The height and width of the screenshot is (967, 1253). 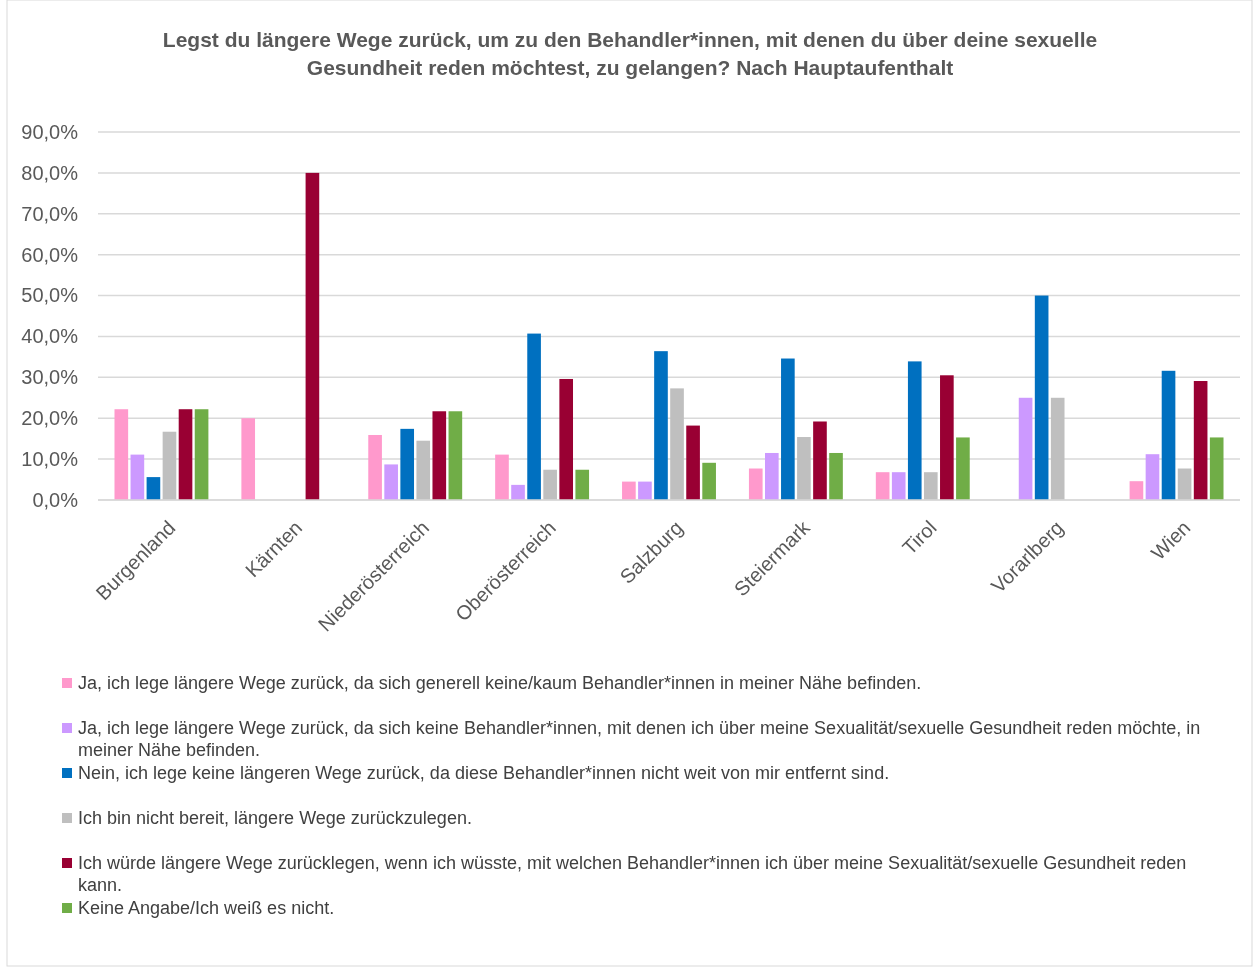 What do you see at coordinates (1170, 540) in the screenshot?
I see `x-tick-label: Wien` at bounding box center [1170, 540].